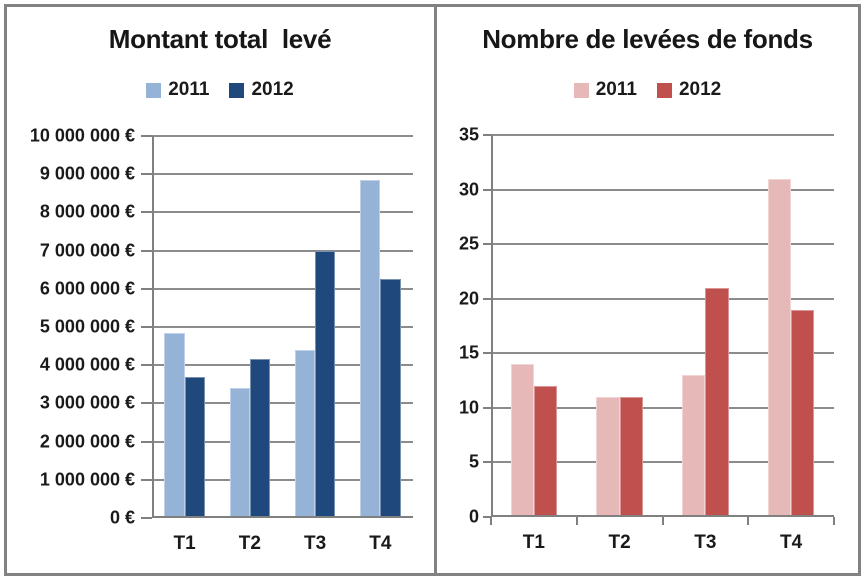 The height and width of the screenshot is (580, 865). I want to click on chart-legend: 2011 2012, so click(647, 90).